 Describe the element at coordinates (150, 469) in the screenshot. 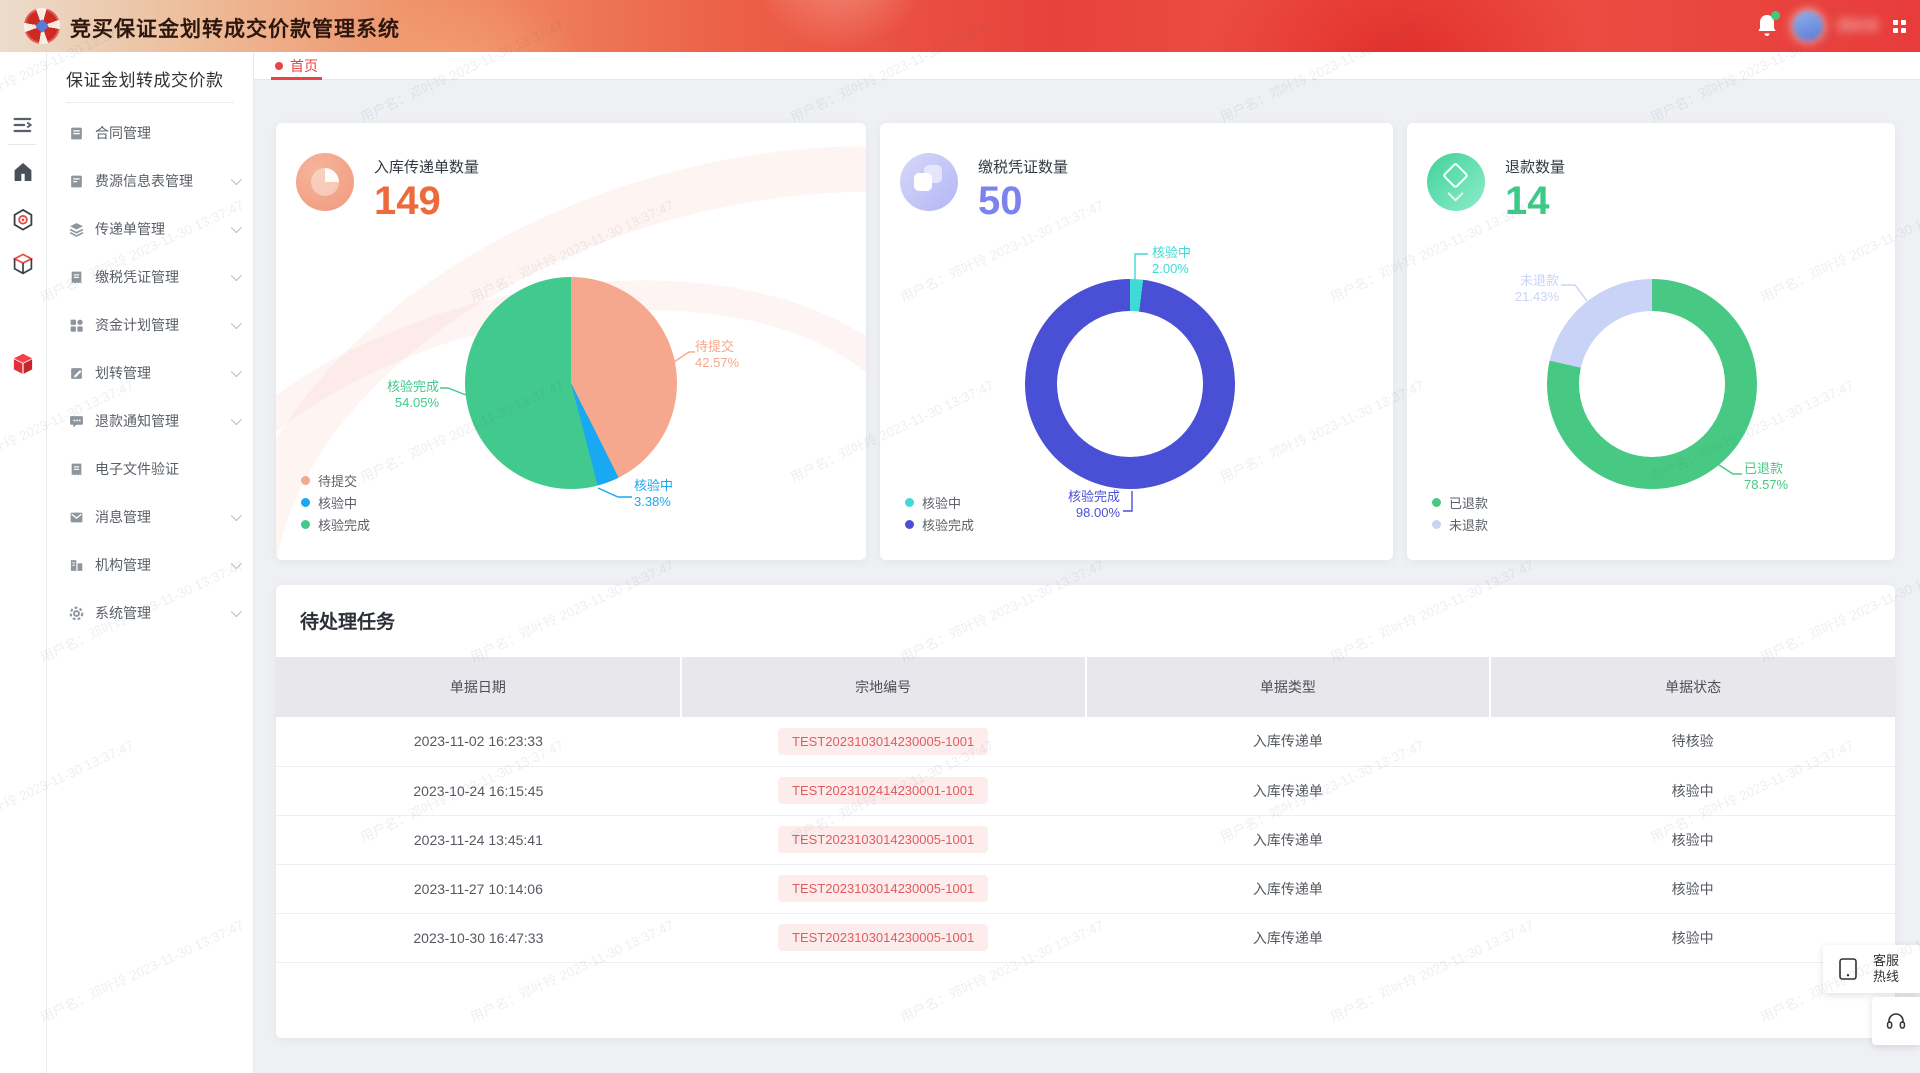

I see `sidebar-item-7: 电子文件验证` at that location.